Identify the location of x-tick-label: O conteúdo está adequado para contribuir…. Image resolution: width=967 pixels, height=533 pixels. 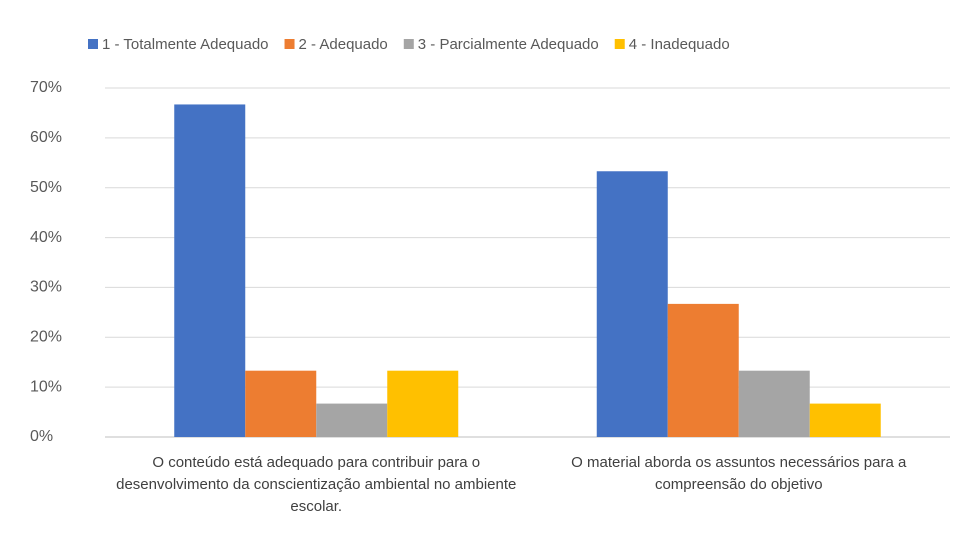
(316, 484).